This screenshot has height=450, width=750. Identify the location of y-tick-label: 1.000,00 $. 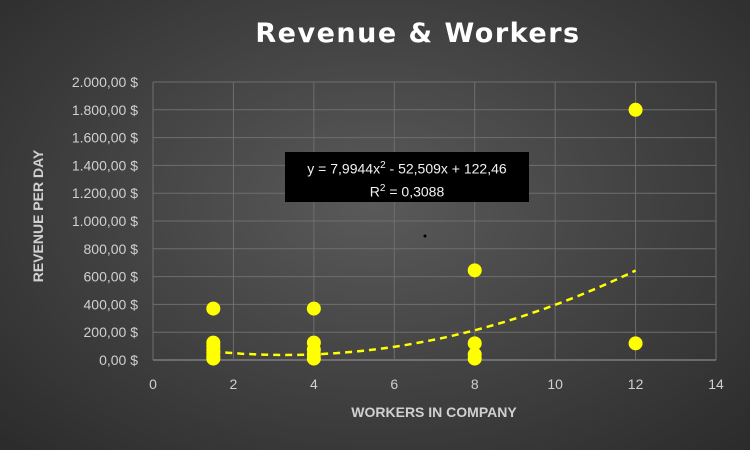
(105, 221).